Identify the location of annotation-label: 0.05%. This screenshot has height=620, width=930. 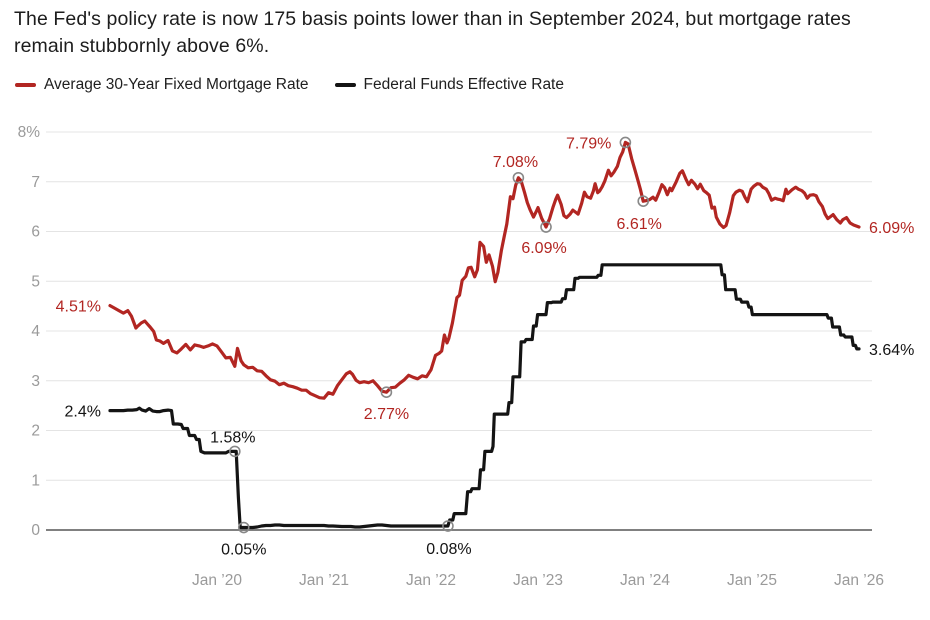
(243, 550).